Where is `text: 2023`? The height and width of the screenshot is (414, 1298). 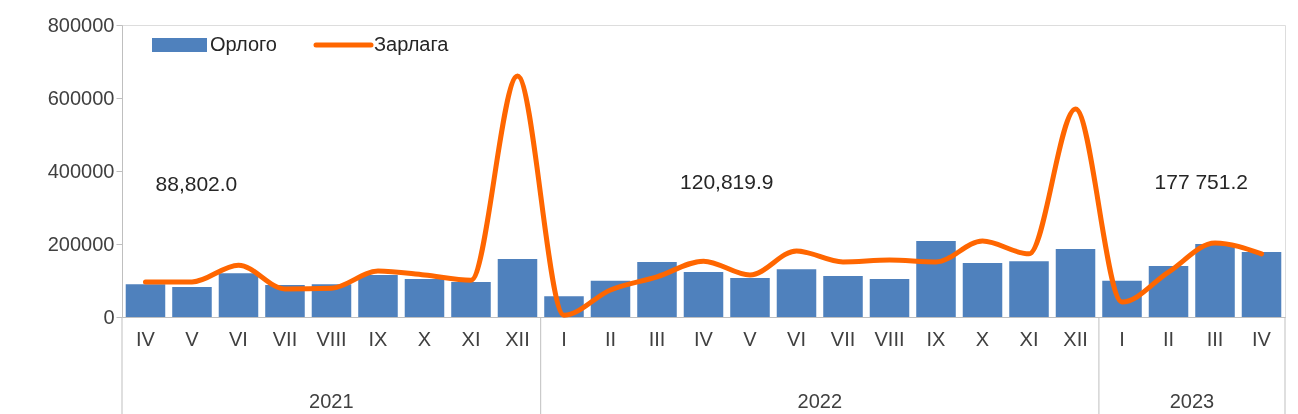 text: 2023 is located at coordinates (1192, 401).